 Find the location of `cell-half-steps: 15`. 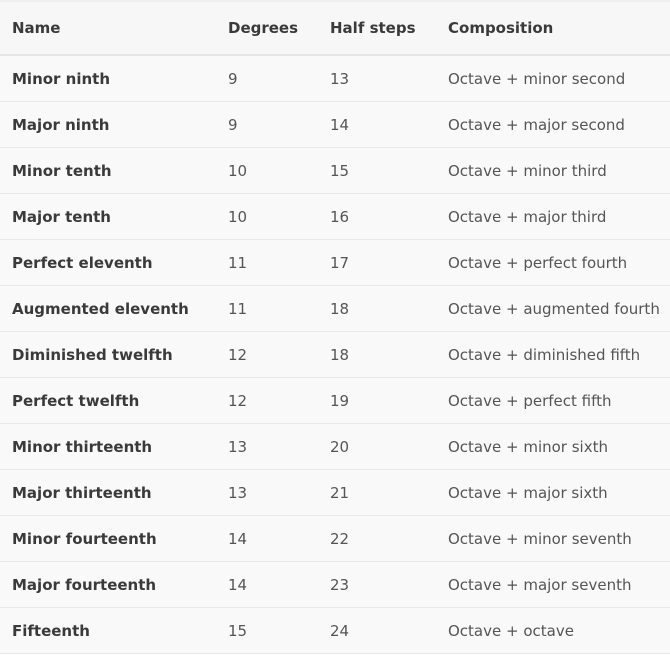

cell-half-steps: 15 is located at coordinates (377, 170).